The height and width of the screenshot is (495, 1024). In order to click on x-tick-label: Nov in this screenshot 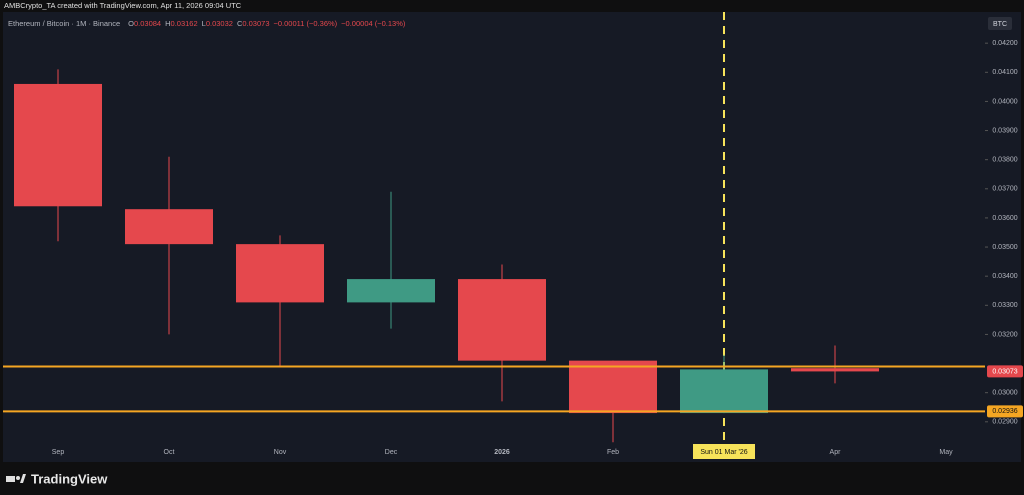, I will do `click(280, 452)`.